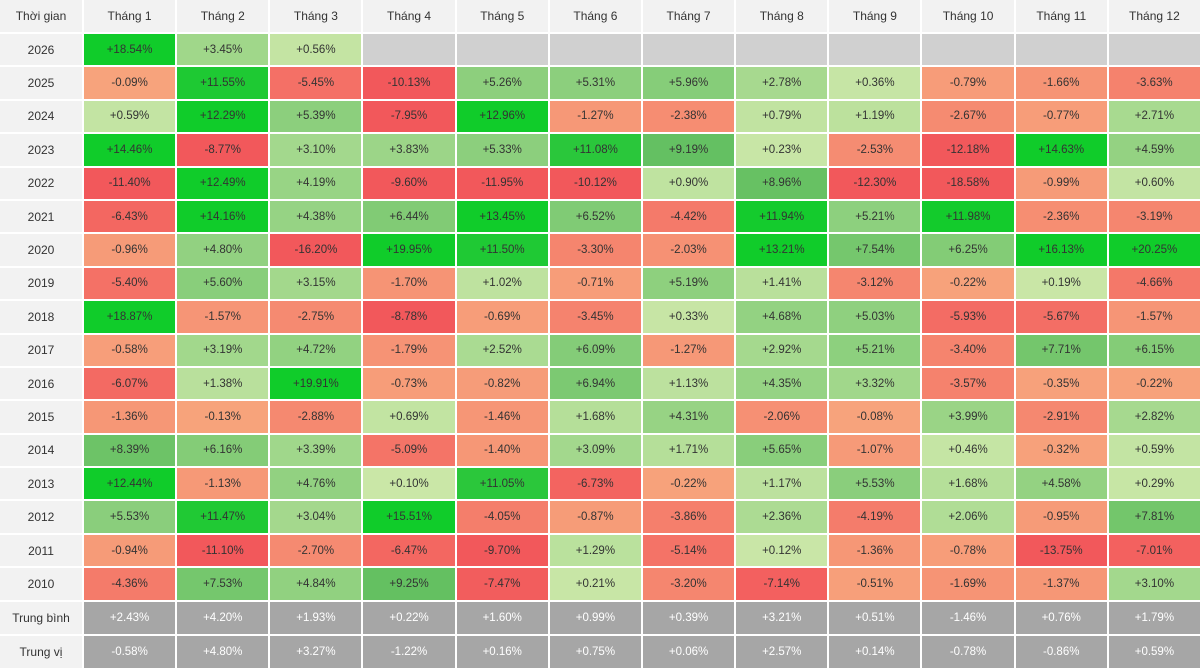 This screenshot has width=1200, height=668. I want to click on heatmap-cell: -2.06%, so click(782, 417).